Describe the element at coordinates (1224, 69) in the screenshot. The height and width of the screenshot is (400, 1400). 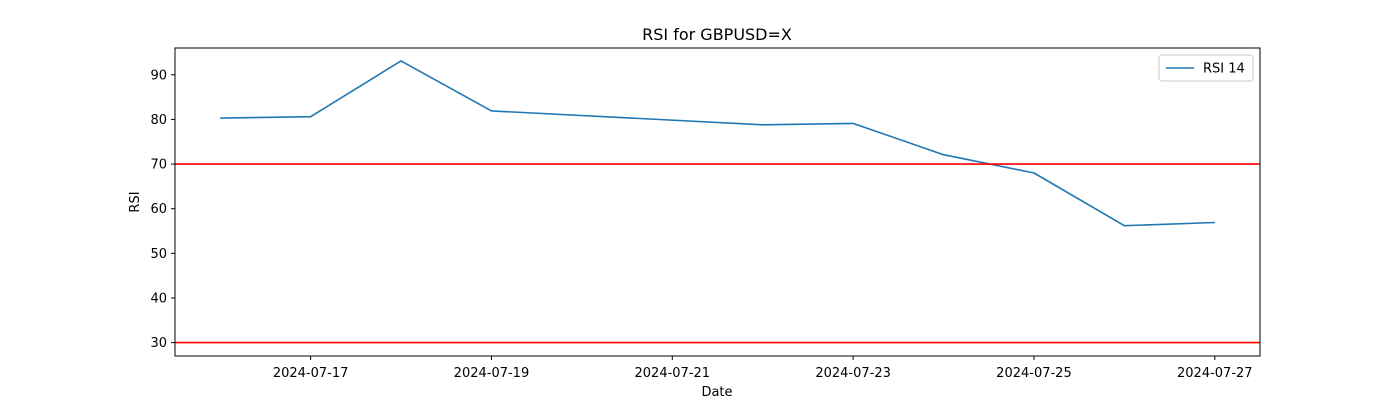
I see `legend-label-rsi-14: RSI 14` at that location.